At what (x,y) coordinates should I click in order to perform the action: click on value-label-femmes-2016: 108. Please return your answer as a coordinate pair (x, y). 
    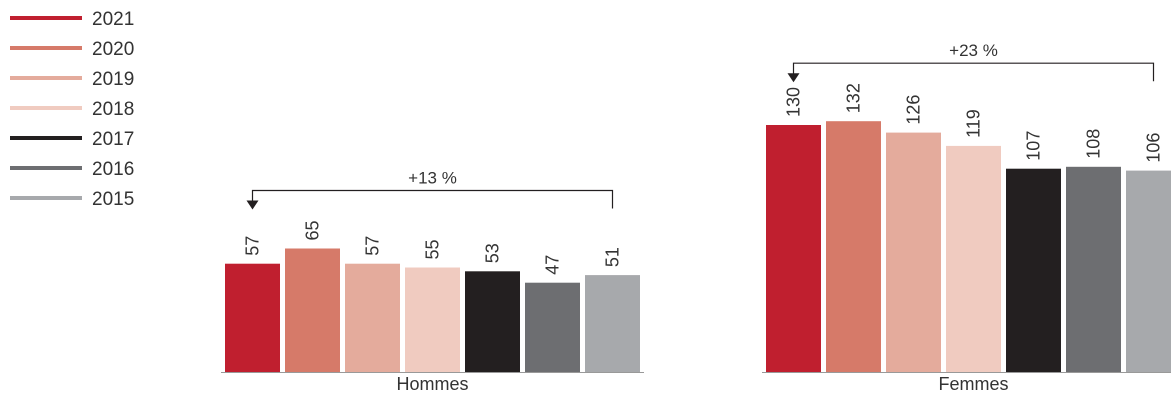
    Looking at the image, I should click on (1094, 144).